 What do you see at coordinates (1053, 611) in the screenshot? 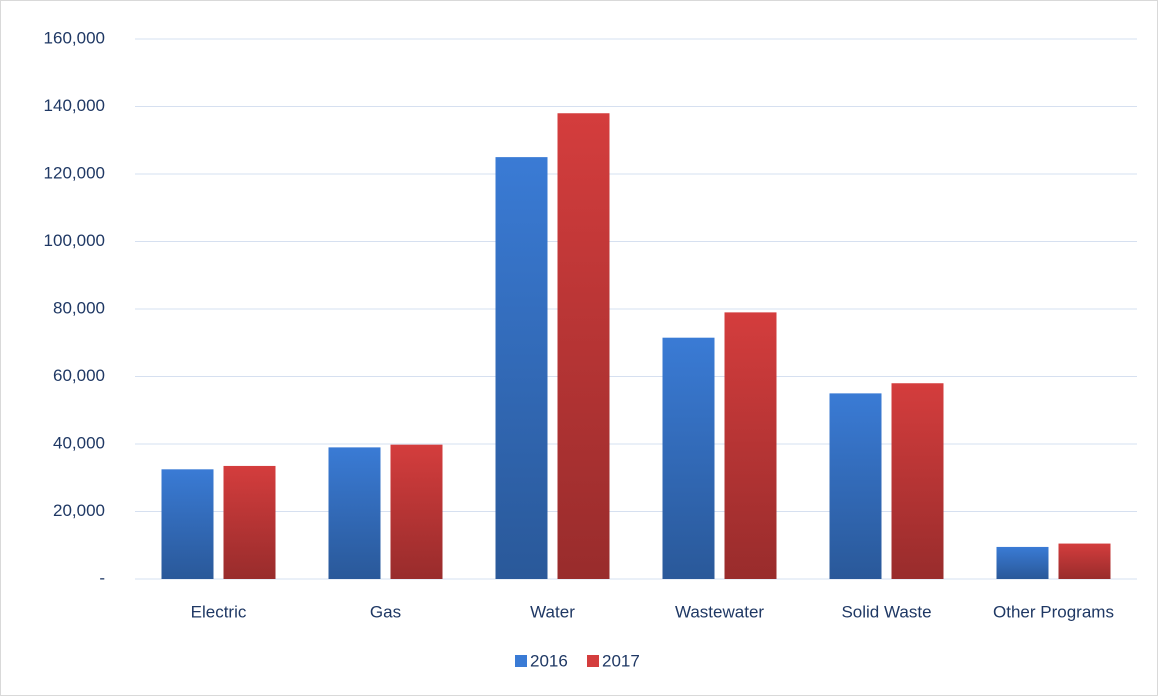
I see `x-tick-label: Other Programs` at bounding box center [1053, 611].